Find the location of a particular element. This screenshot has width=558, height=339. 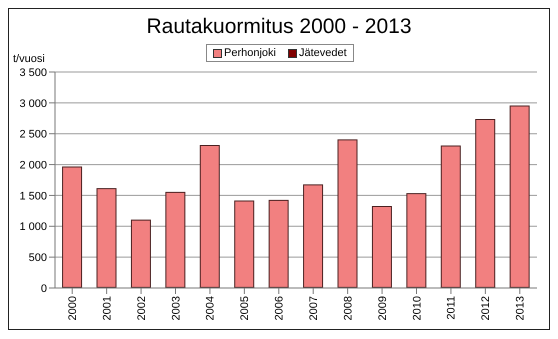

x-tick-label: 2005 is located at coordinates (245, 308).